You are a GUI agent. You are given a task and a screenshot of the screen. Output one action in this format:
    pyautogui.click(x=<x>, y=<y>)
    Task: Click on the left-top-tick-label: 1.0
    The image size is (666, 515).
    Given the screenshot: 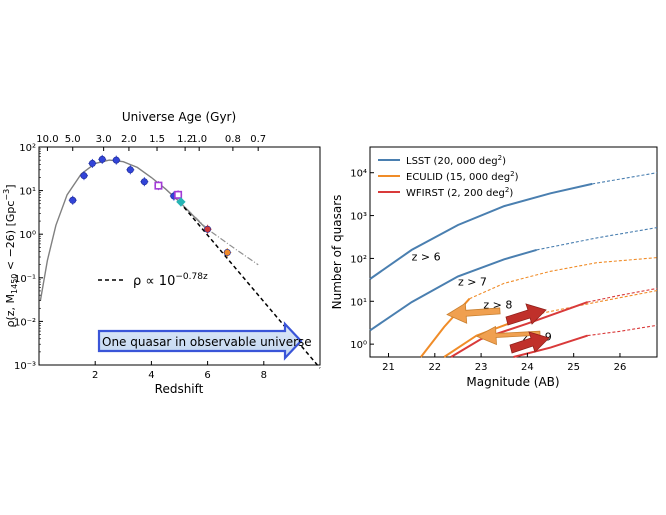 What is the action you would take?
    pyautogui.click(x=199, y=139)
    